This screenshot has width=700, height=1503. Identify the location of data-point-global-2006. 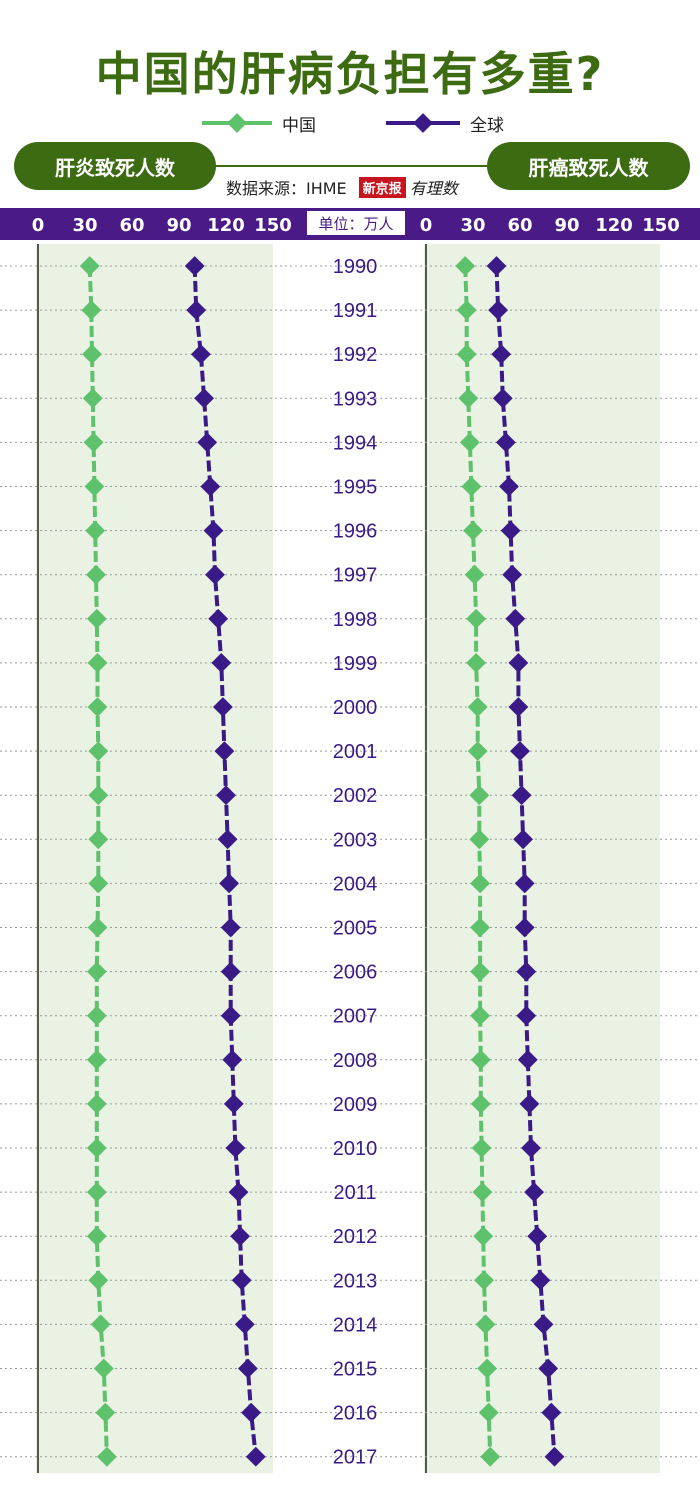
(526, 971).